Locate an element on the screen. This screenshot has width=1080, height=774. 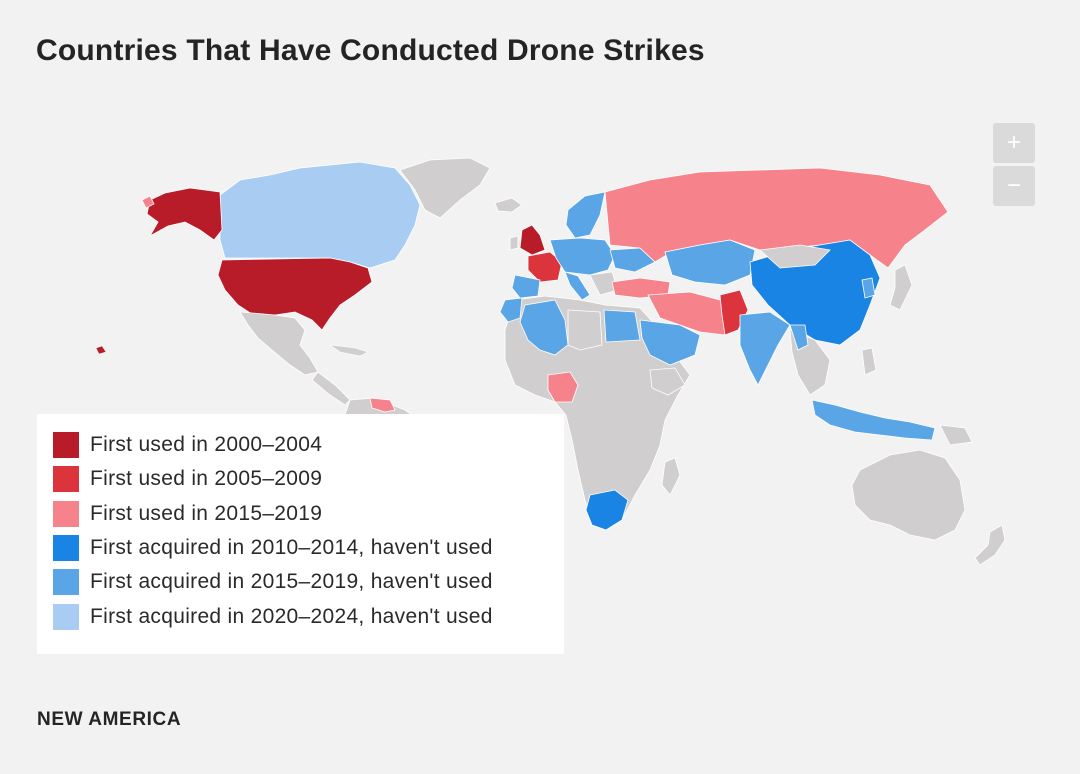
legend-item: First used in 2005–2009 is located at coordinates (308, 479).